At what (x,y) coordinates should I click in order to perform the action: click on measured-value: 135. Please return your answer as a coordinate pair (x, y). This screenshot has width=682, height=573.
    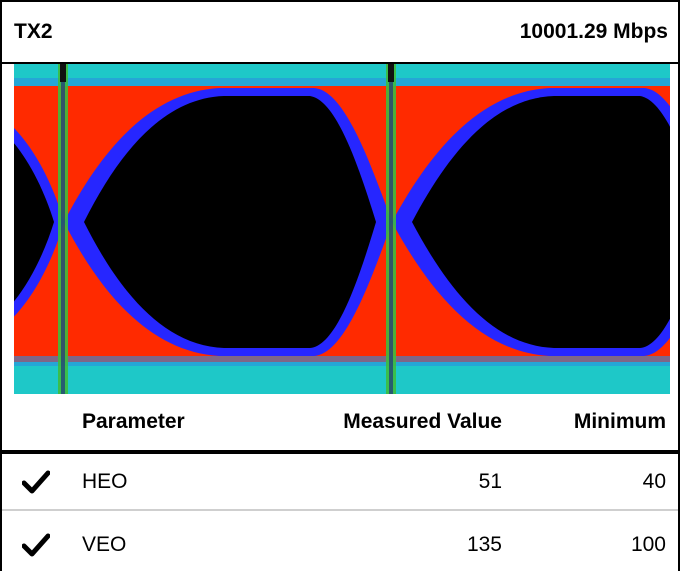
    Looking at the image, I should click on (484, 544).